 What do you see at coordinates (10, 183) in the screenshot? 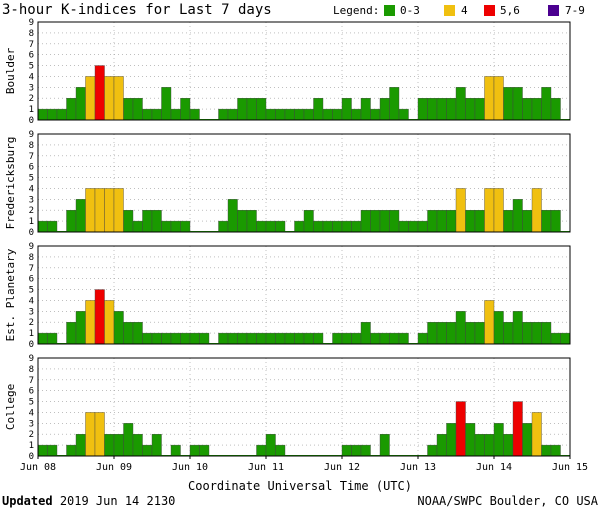
I see `panel-label: Fredericksburg` at bounding box center [10, 183].